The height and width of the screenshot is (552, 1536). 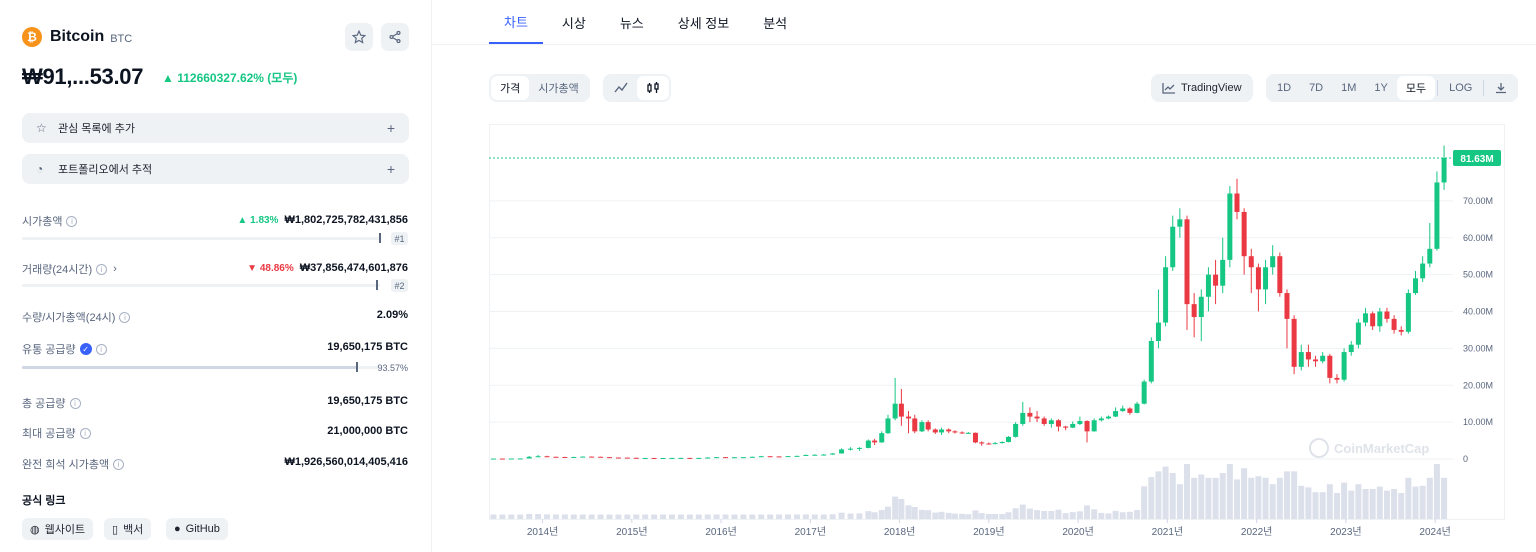 I want to click on tradingview-label: TradingView, so click(x=1211, y=88).